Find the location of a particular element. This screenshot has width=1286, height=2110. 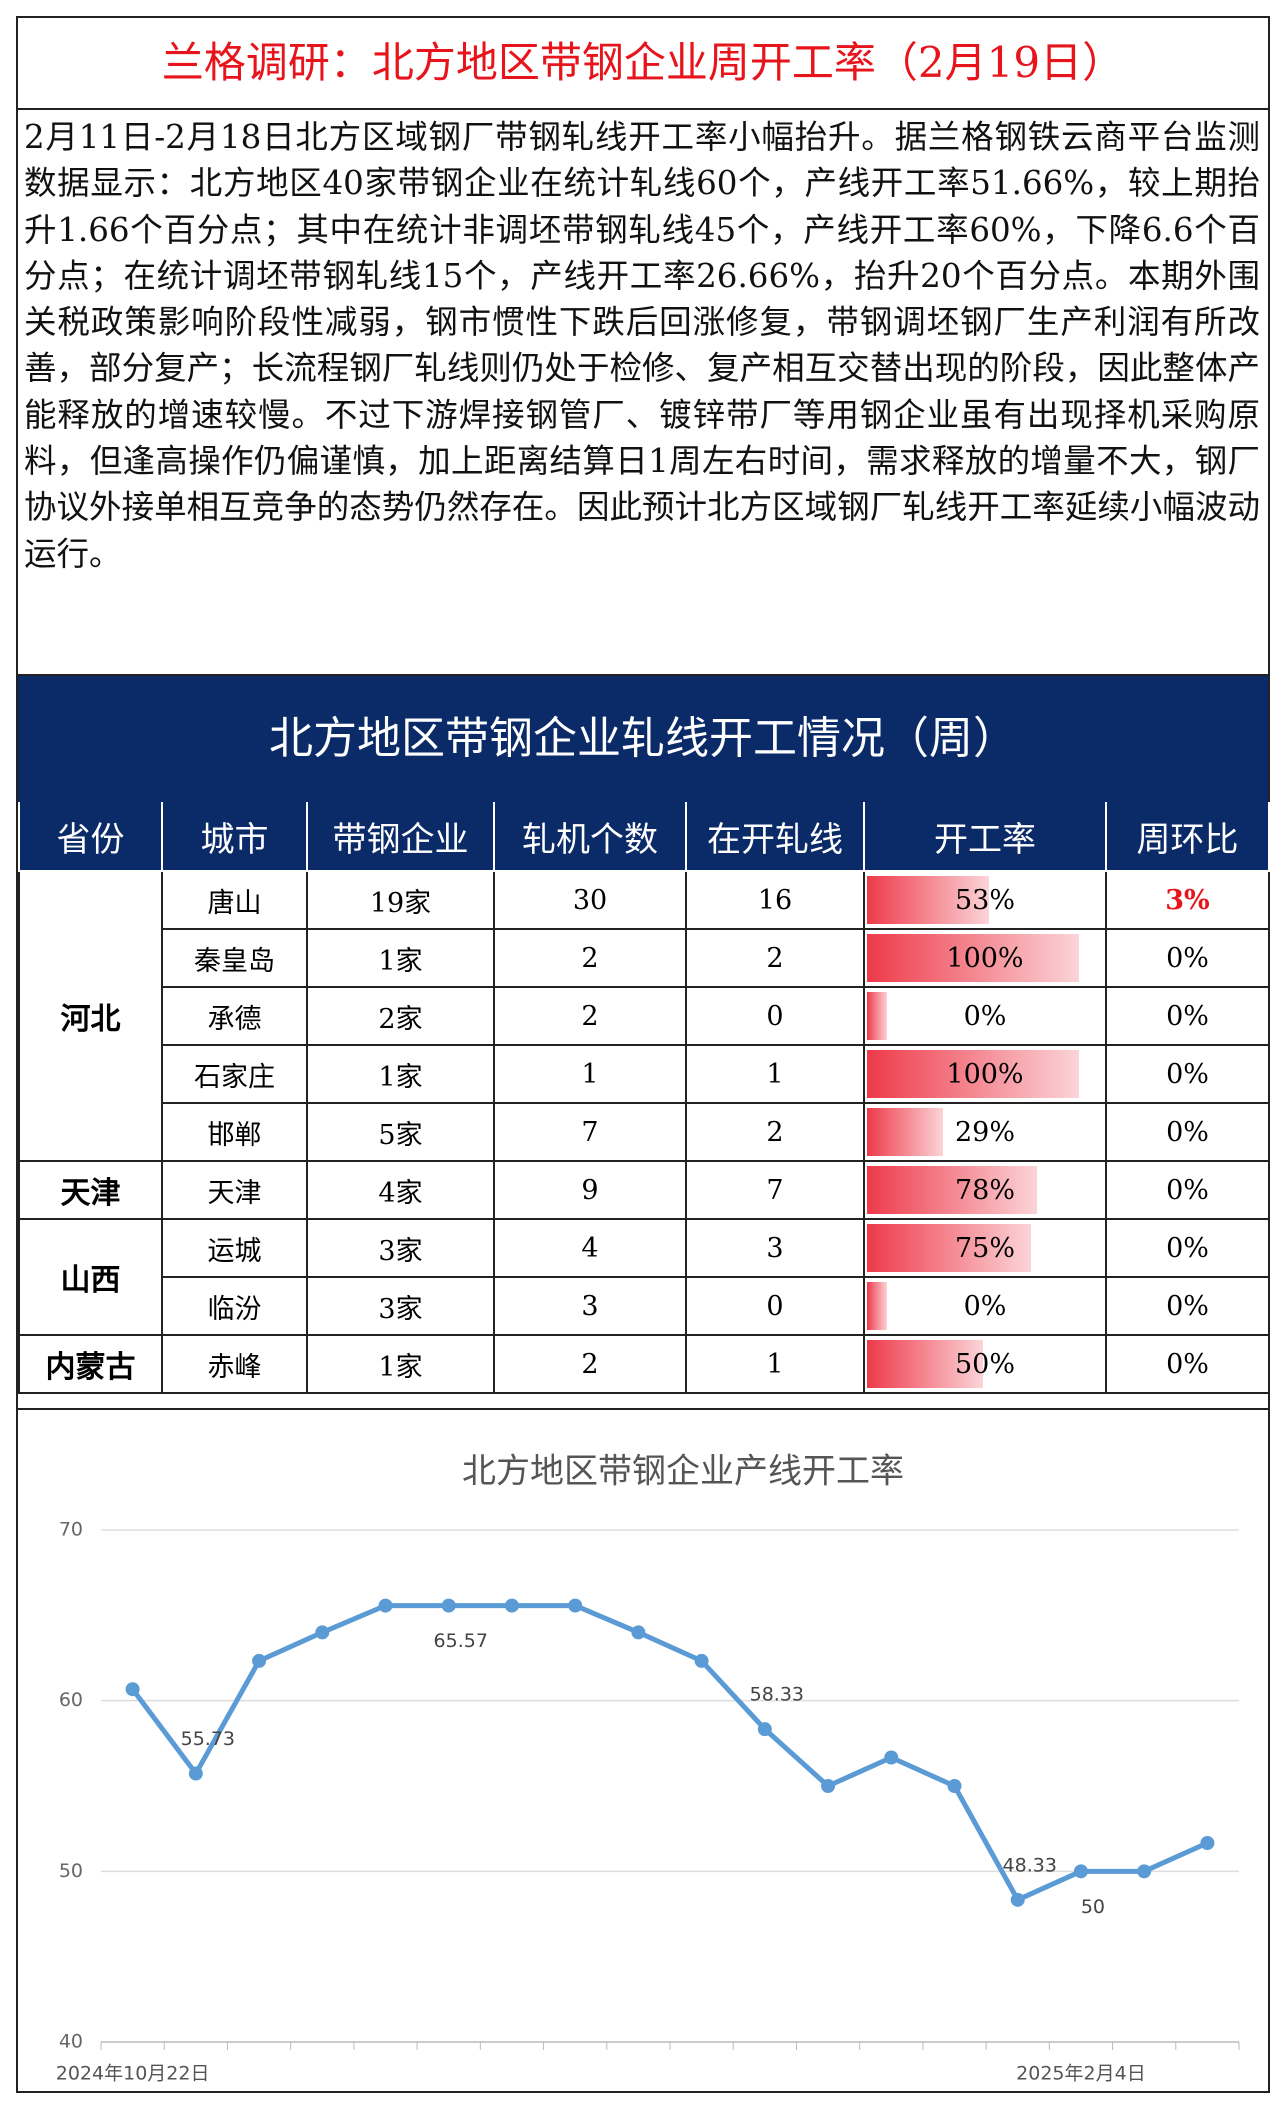

city: 运城 is located at coordinates (234, 1248).